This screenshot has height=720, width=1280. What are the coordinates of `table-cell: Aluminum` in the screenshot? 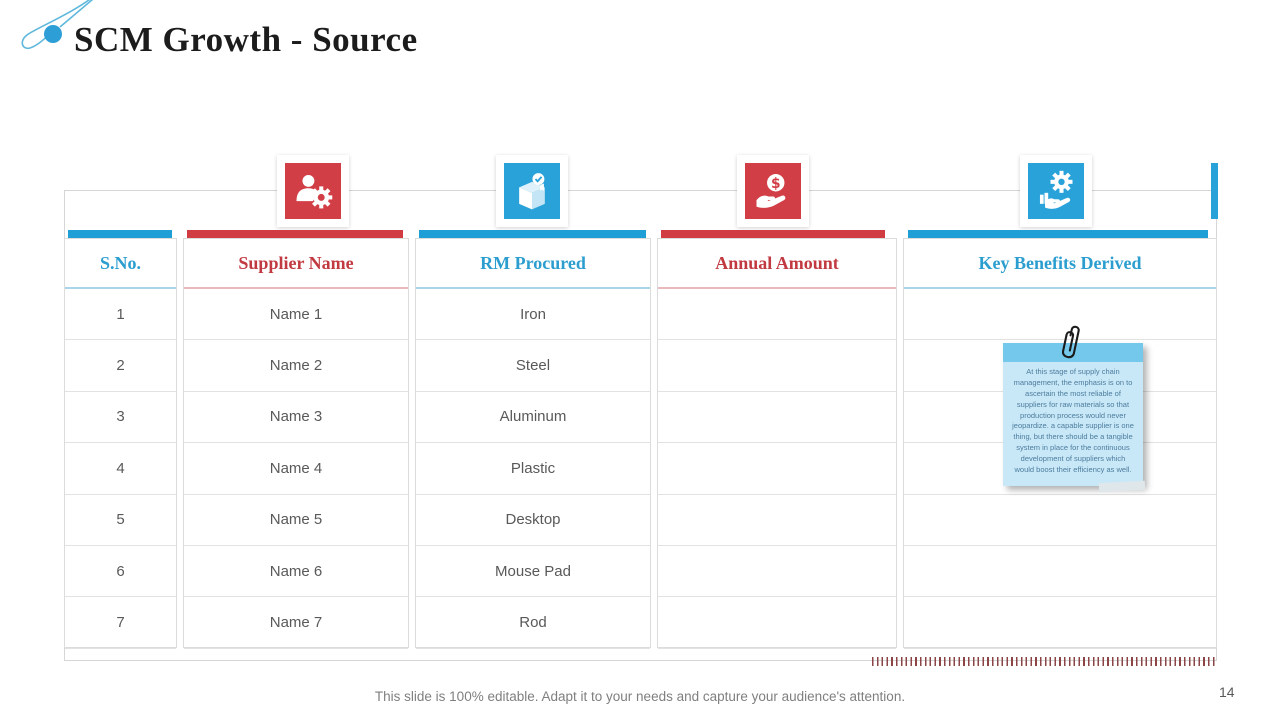 It's located at (533, 418).